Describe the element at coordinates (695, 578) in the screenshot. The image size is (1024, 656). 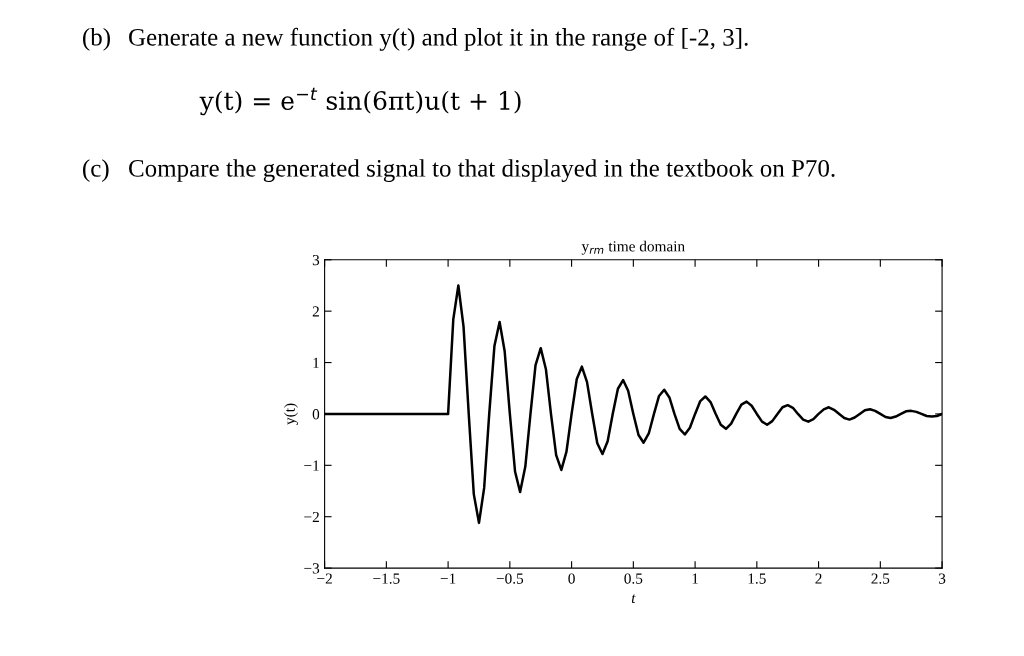
I see `x-tick-label: 1` at that location.